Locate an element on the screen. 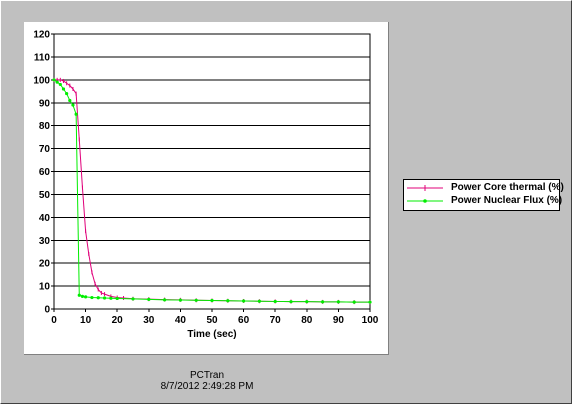 The height and width of the screenshot is (404, 572). x-tick-label-70: 70 is located at coordinates (276, 320).